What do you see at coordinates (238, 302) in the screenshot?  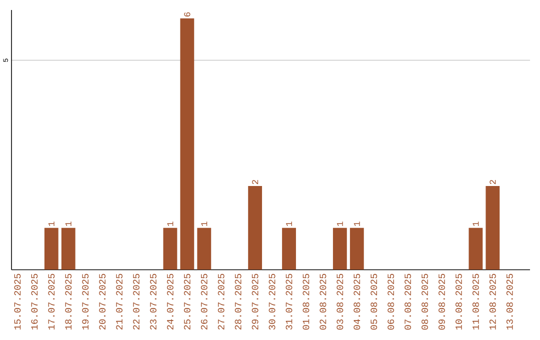 I see `x-tick-label: 28.07.2025` at bounding box center [238, 302].